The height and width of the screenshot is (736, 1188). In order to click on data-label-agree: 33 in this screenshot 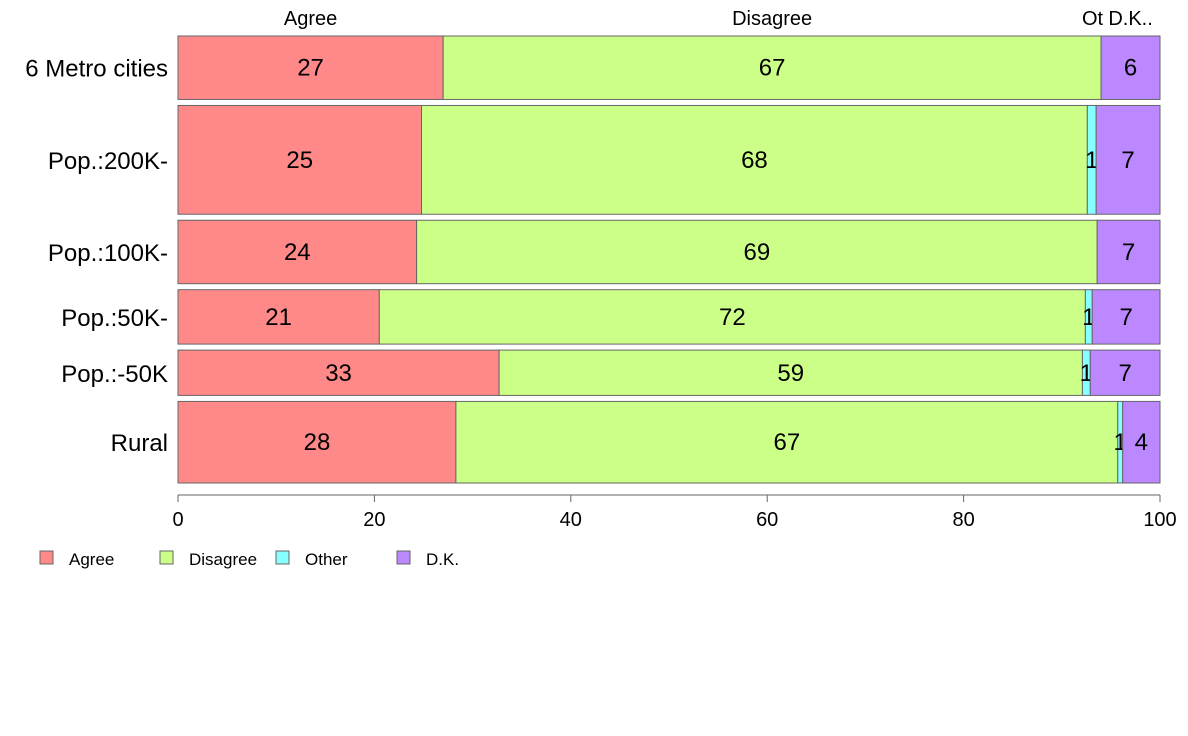, I will do `click(338, 373)`.